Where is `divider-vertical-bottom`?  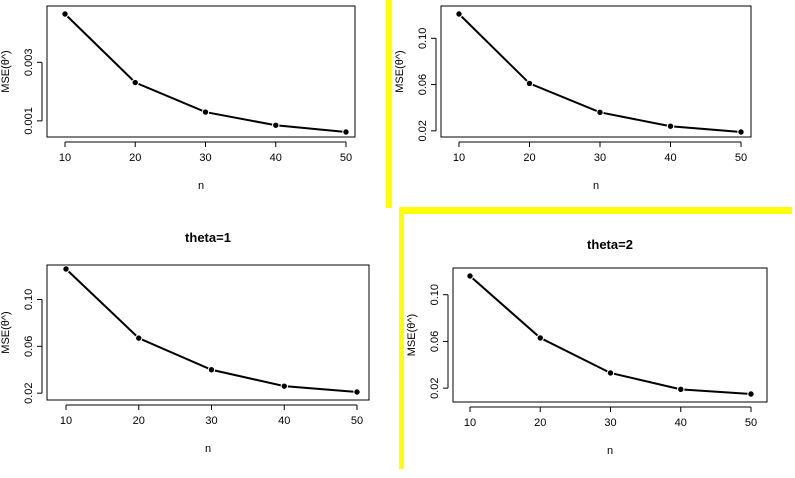
divider-vertical-bottom is located at coordinates (401, 338).